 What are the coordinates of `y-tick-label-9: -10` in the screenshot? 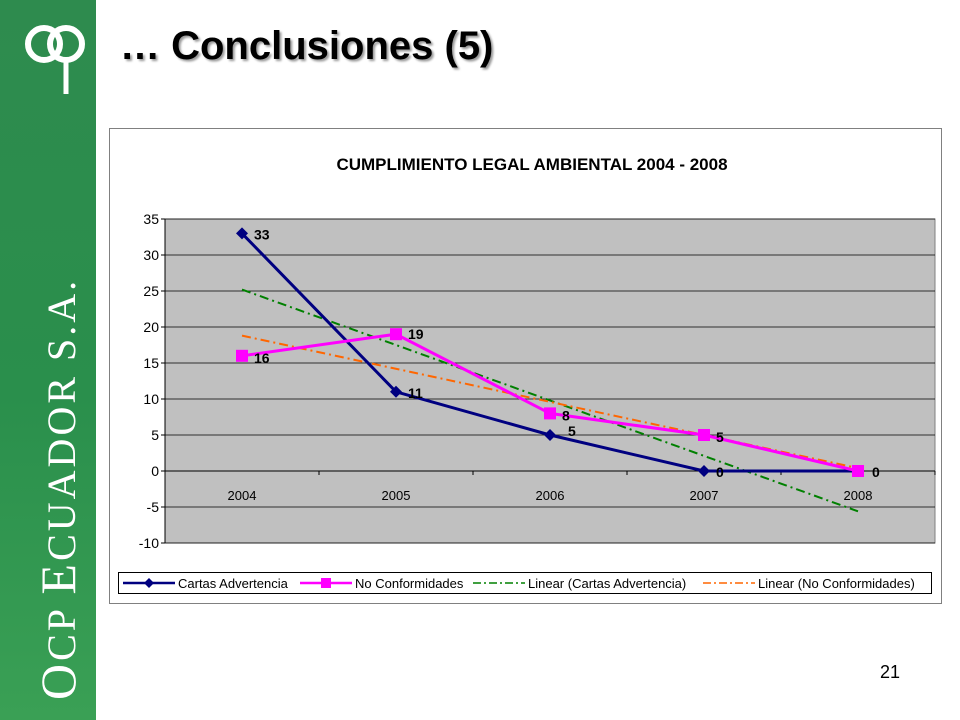 It's located at (149, 543).